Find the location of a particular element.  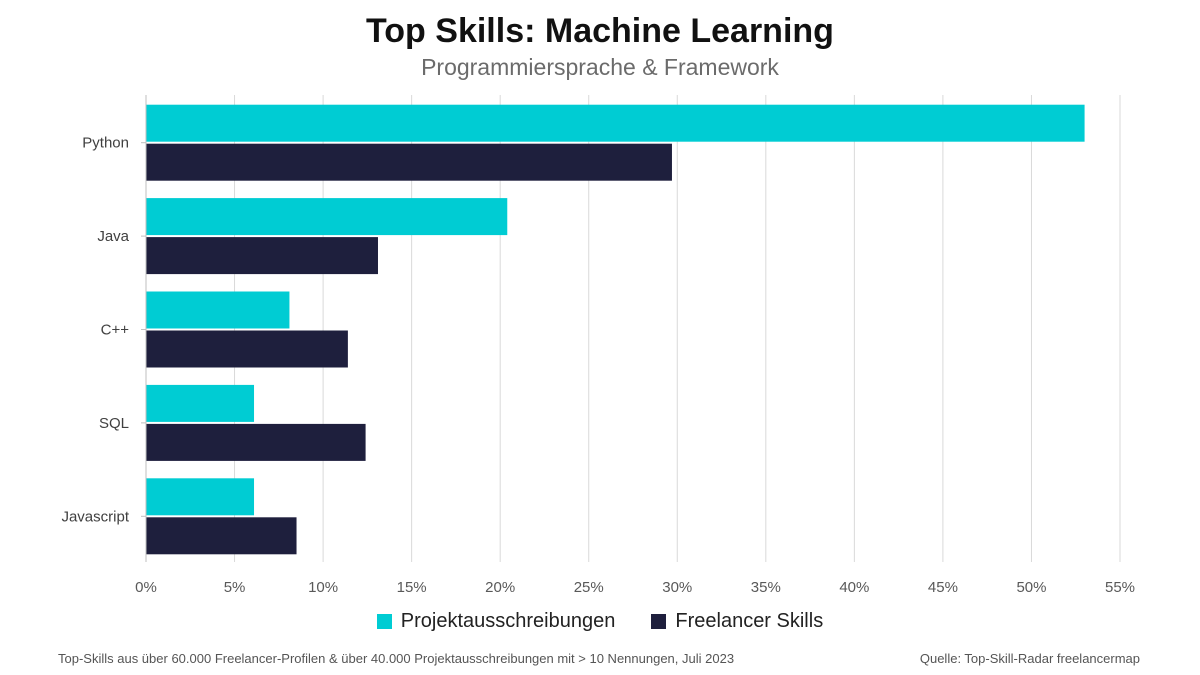

legend-item-projektausschreibungen: Projektausschreibungen is located at coordinates (496, 621).